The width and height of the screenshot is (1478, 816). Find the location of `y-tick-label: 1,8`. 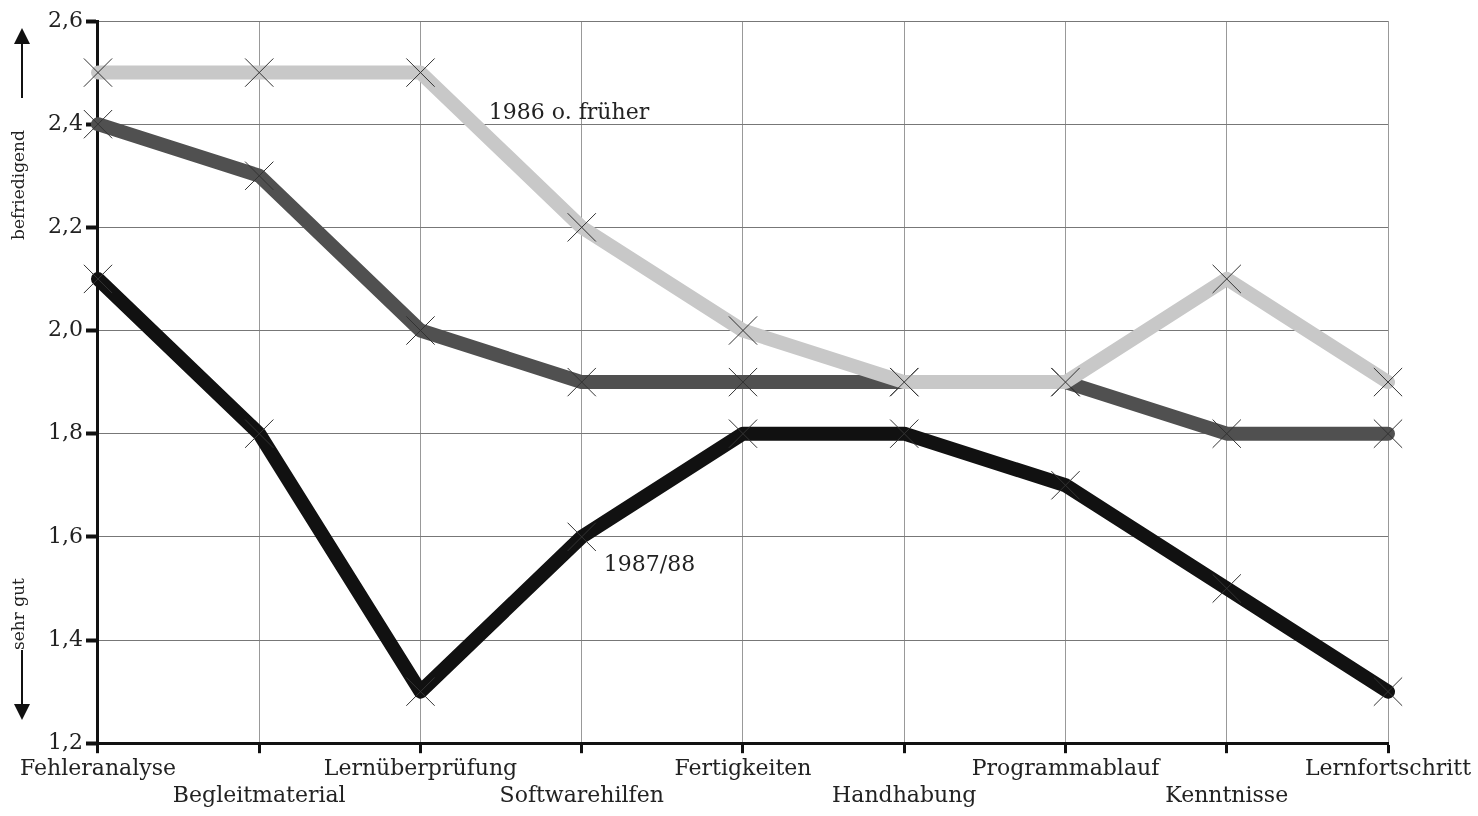

y-tick-label: 1,8 is located at coordinates (65, 432).